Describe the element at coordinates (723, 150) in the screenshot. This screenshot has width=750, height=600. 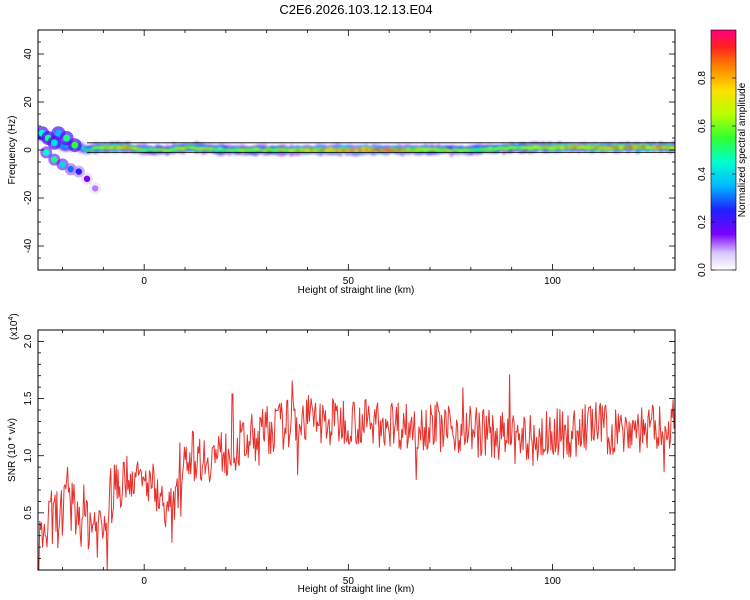
I see `colorbar-frame` at that location.